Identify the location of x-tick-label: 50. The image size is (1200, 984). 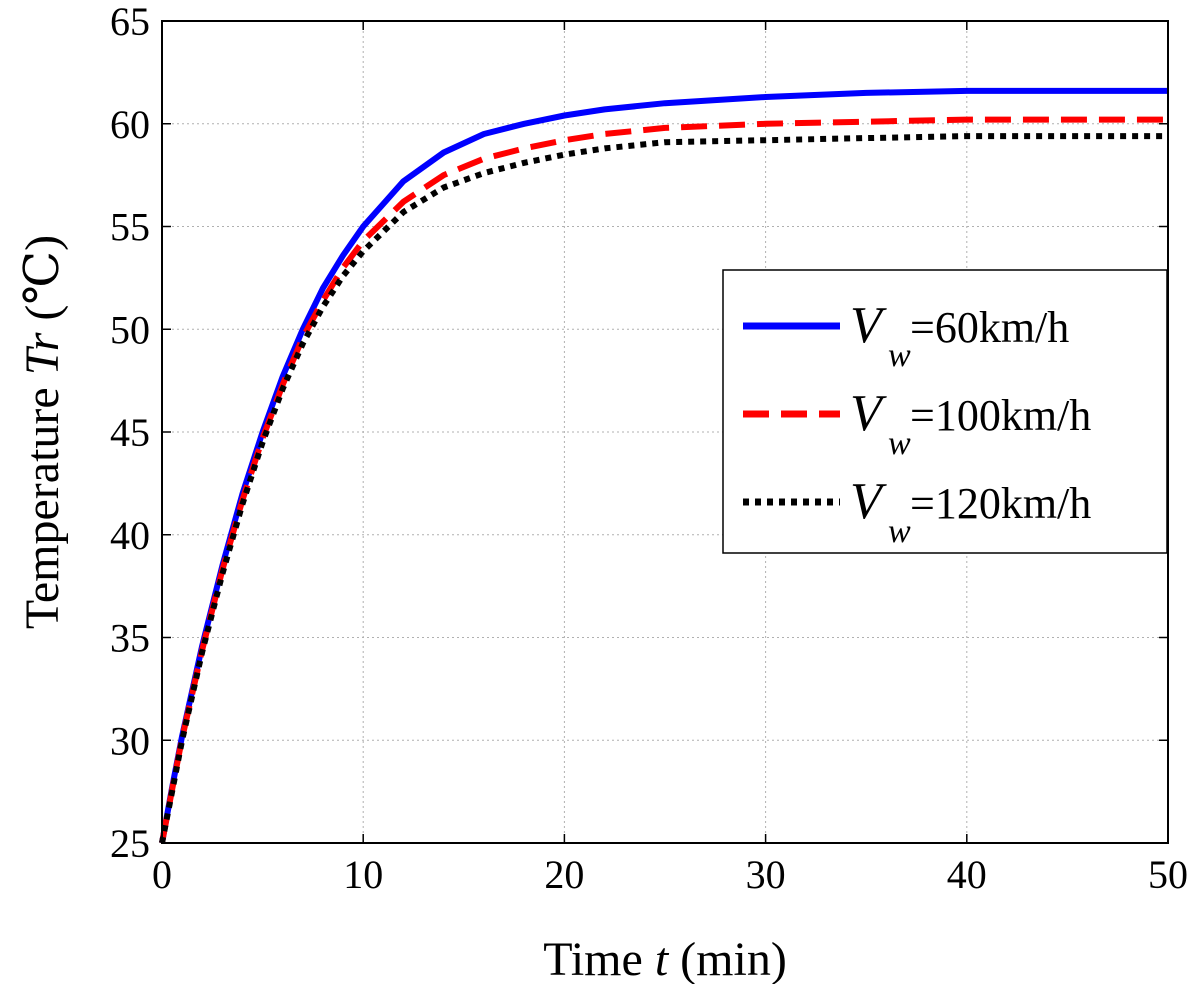
(1168, 874).